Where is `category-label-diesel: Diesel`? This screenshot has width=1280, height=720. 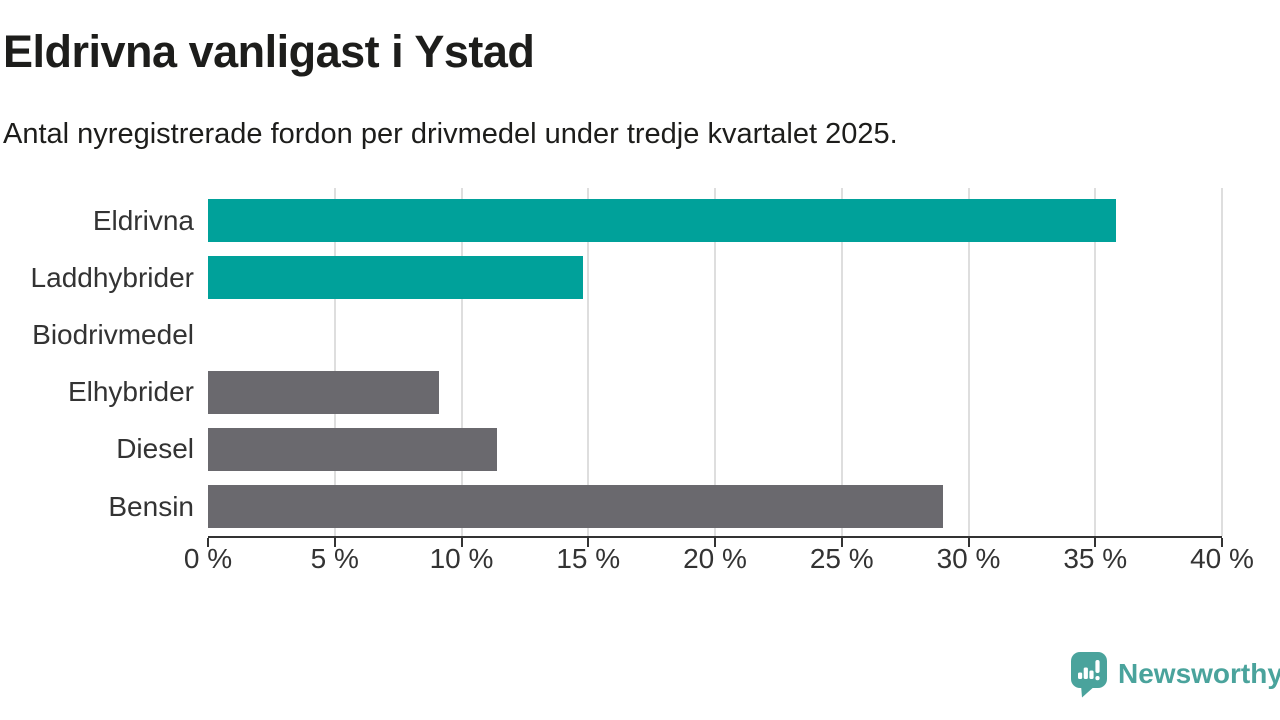 category-label-diesel: Diesel is located at coordinates (155, 449).